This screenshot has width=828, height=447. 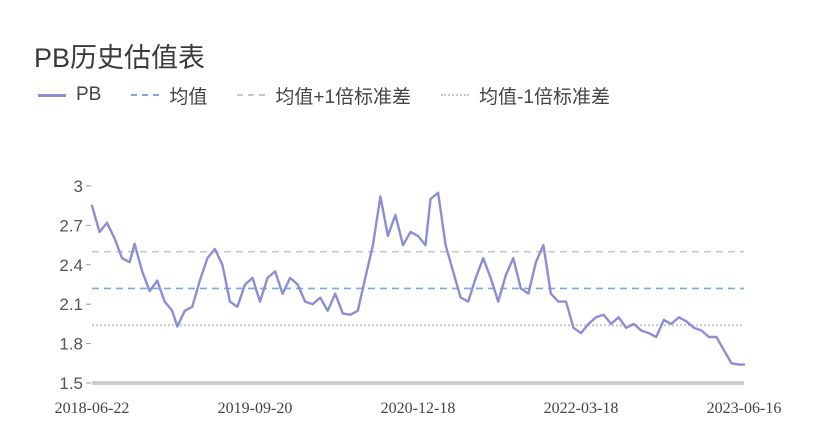 I want to click on y-tick-label: 3, so click(x=78, y=186).